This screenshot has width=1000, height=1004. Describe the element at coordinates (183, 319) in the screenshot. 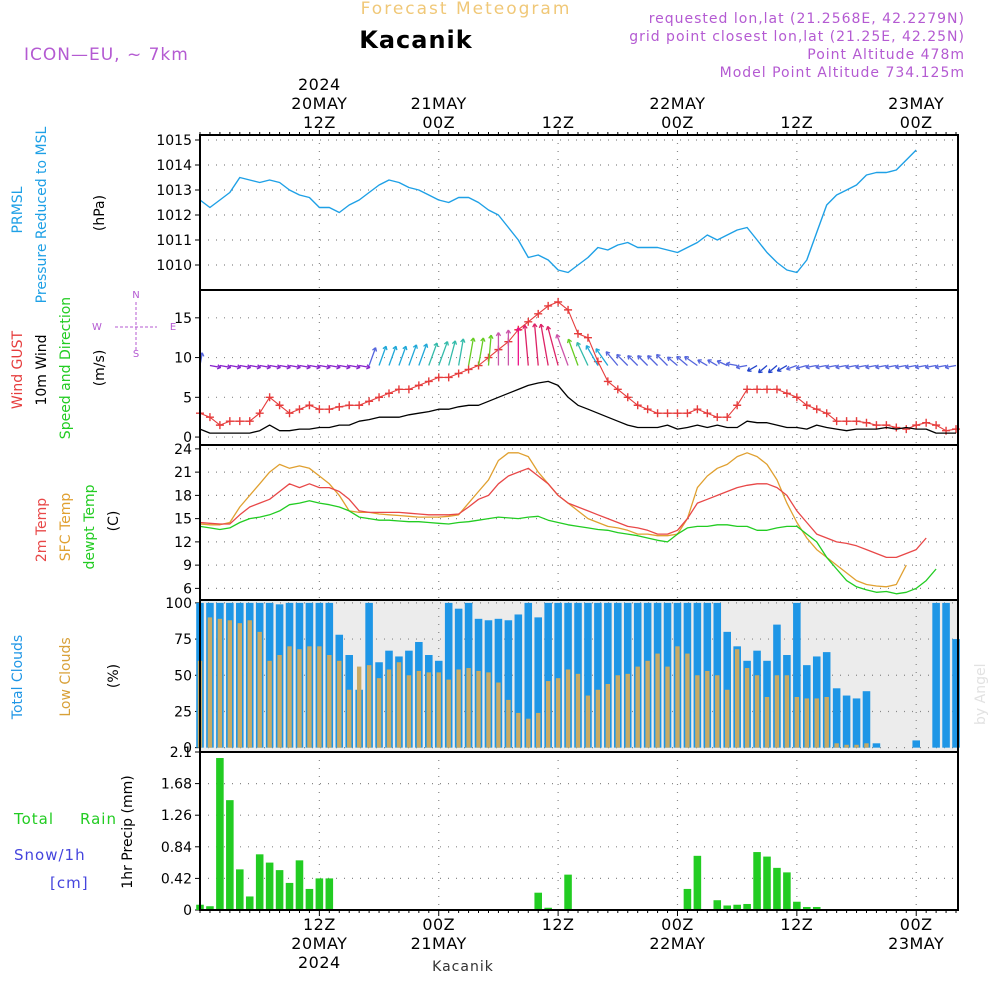

I see `ytick-label: 15` at that location.